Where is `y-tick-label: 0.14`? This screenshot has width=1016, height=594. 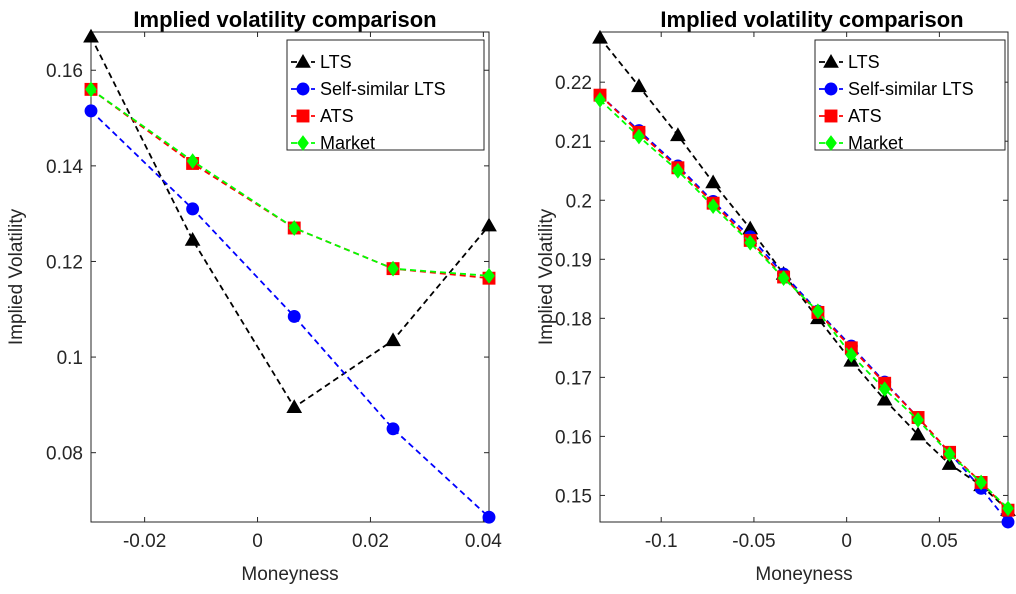 y-tick-label: 0.14 is located at coordinates (64, 167).